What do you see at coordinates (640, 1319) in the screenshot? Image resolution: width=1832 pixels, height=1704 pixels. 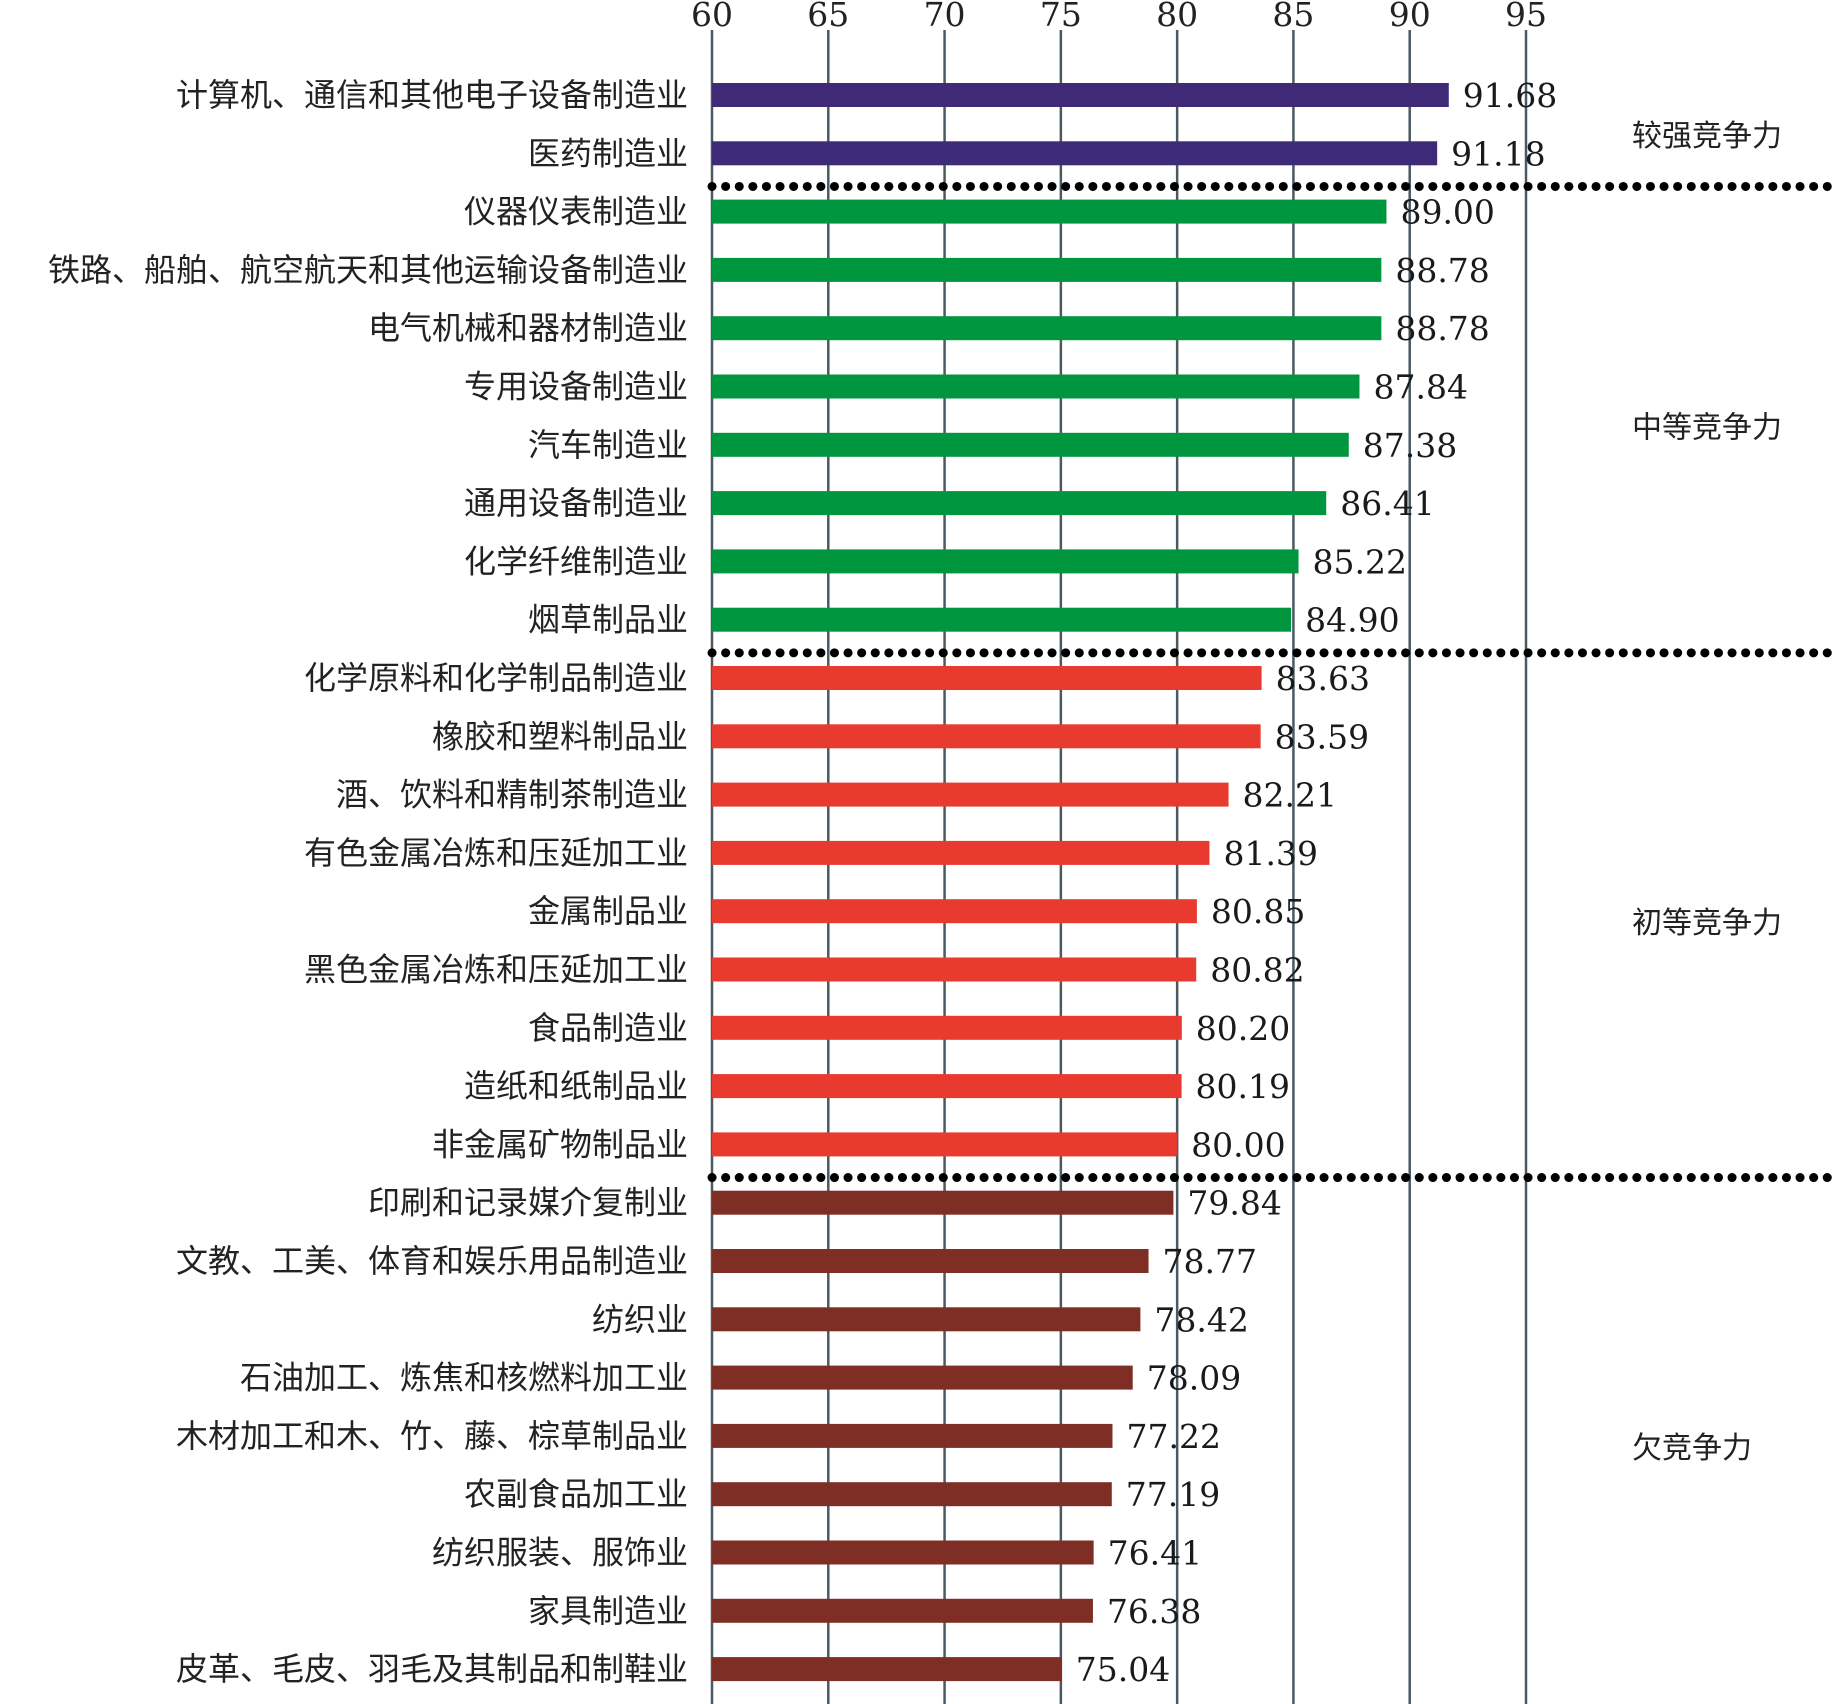 I see `category-label-21: 纺织业` at bounding box center [640, 1319].